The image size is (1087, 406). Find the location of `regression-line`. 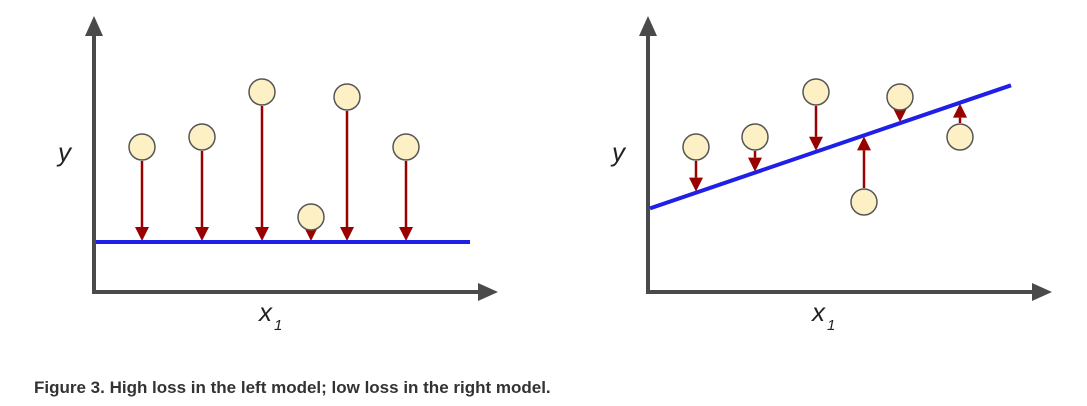

regression-line is located at coordinates (830, 147).